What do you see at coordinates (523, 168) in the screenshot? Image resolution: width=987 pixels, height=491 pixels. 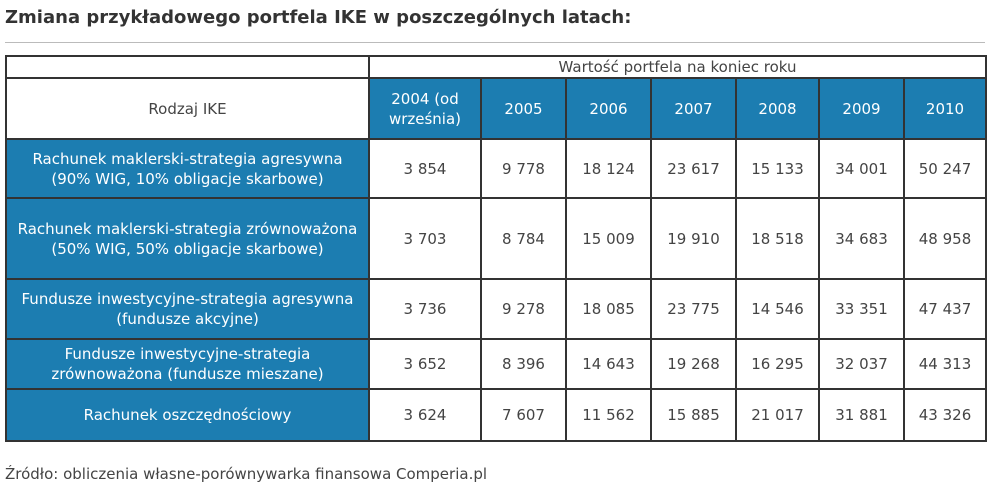 I see `cell: 9 778` at bounding box center [523, 168].